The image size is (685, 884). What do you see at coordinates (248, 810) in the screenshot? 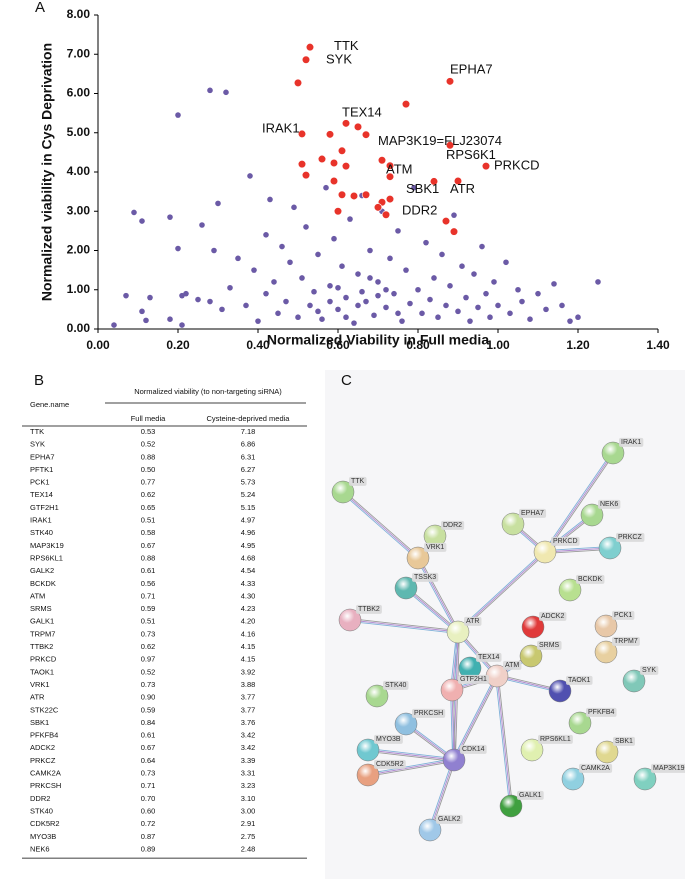
I see `table-cell: 3.00` at bounding box center [248, 810].